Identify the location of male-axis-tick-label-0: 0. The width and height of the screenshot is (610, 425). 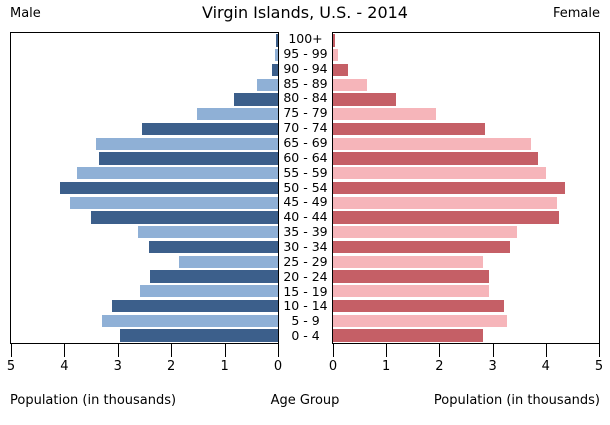
(278, 366).